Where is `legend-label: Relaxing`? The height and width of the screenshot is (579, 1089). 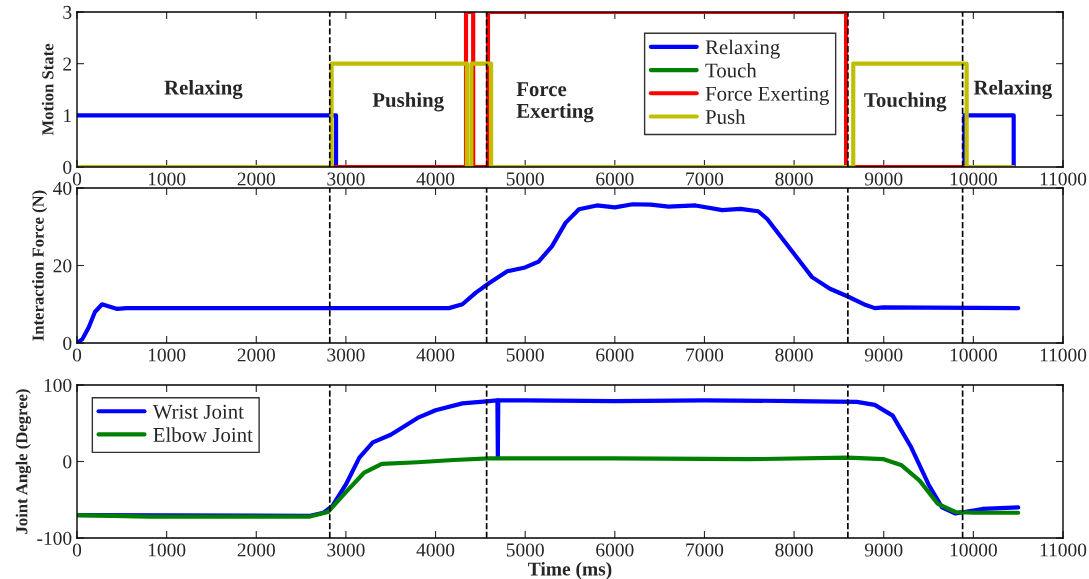 legend-label: Relaxing is located at coordinates (742, 49).